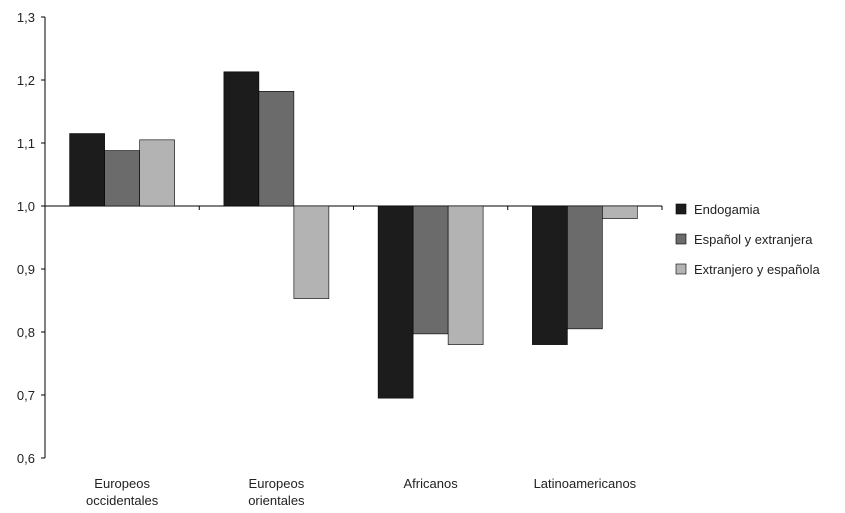 The height and width of the screenshot is (513, 845). Describe the element at coordinates (26, 143) in the screenshot. I see `y-tick-label: 1,1` at that location.